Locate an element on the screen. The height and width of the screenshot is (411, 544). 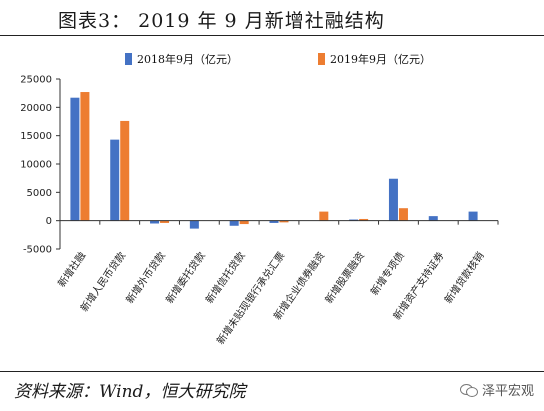
legend-swatch-2018 is located at coordinates (128, 59).